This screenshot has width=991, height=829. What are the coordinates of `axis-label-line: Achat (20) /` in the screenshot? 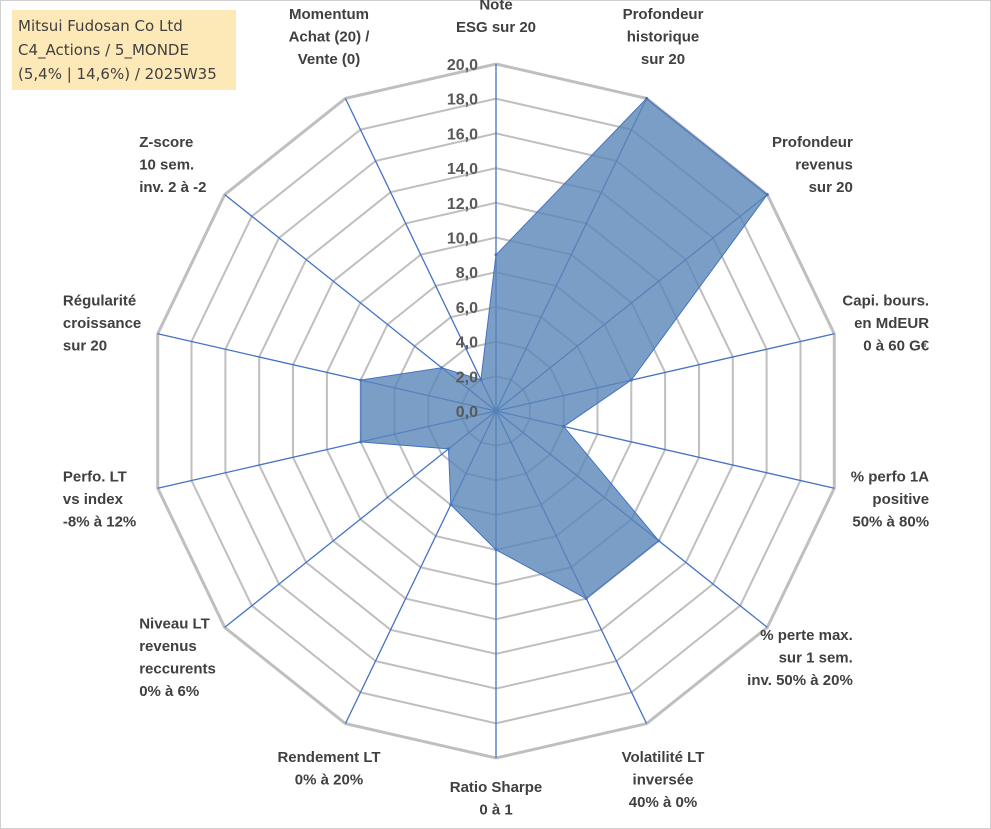 It's located at (330, 37).